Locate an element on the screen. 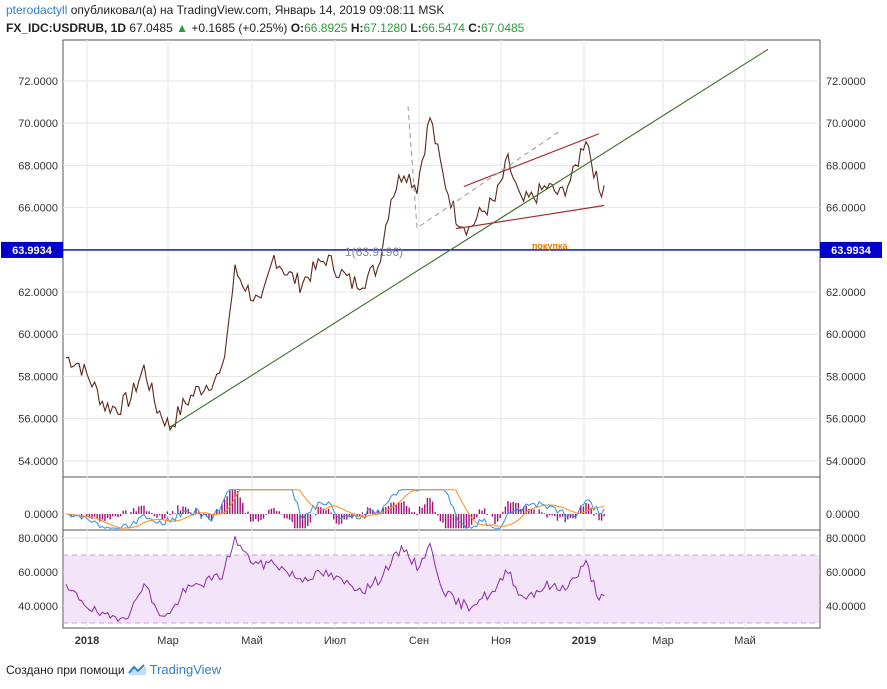  rsi-pane-border is located at coordinates (441, 579).